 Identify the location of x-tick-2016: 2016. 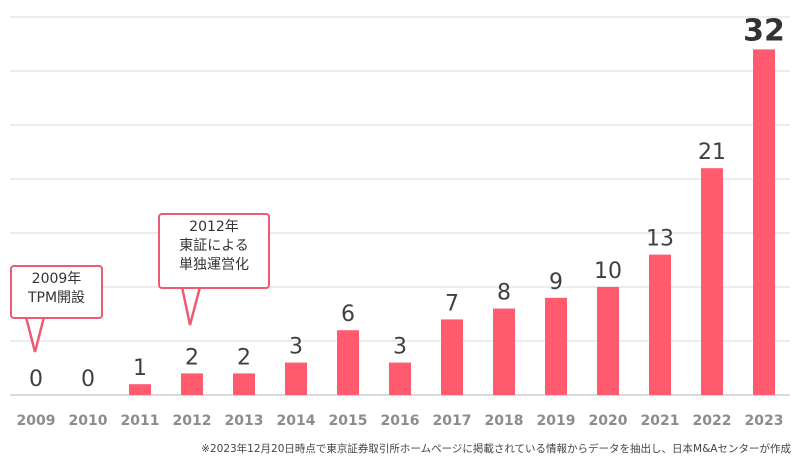
(400, 421).